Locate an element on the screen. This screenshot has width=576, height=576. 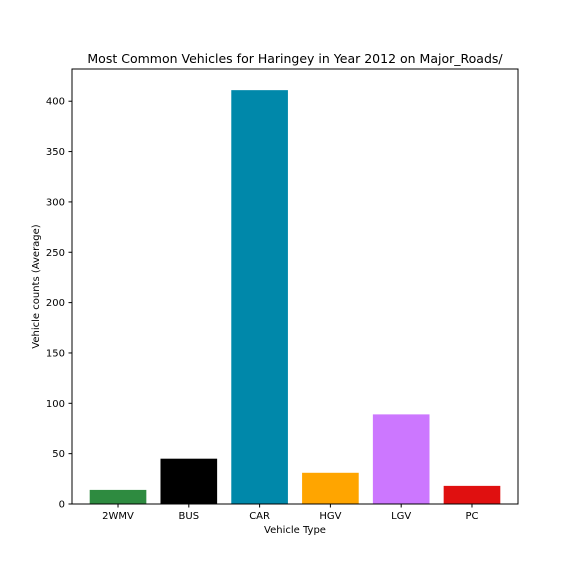
y-tick-label: 200 is located at coordinates (55, 303).